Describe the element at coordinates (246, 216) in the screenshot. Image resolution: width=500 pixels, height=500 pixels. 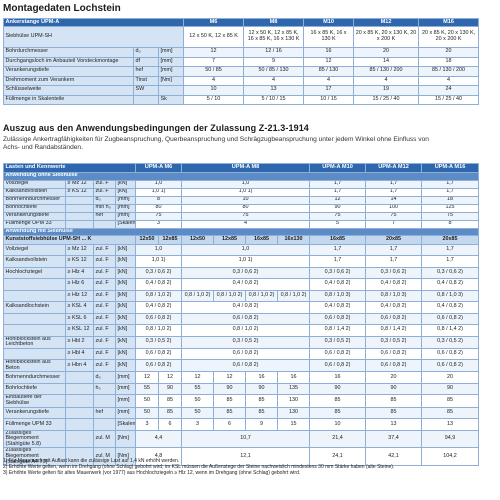
I see `cell: 75` at that location.